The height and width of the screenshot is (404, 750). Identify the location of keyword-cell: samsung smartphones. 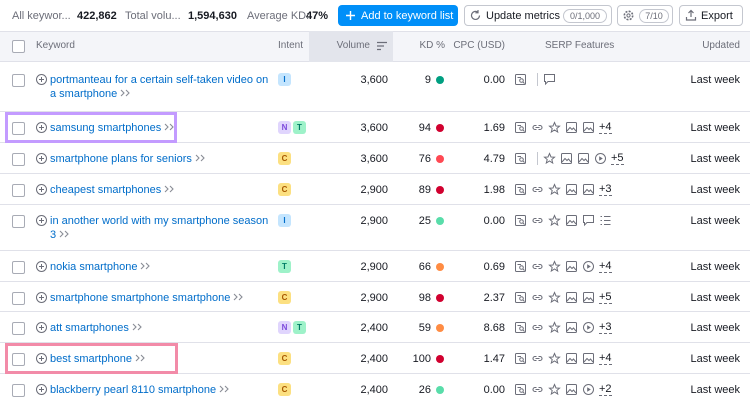
(161, 128).